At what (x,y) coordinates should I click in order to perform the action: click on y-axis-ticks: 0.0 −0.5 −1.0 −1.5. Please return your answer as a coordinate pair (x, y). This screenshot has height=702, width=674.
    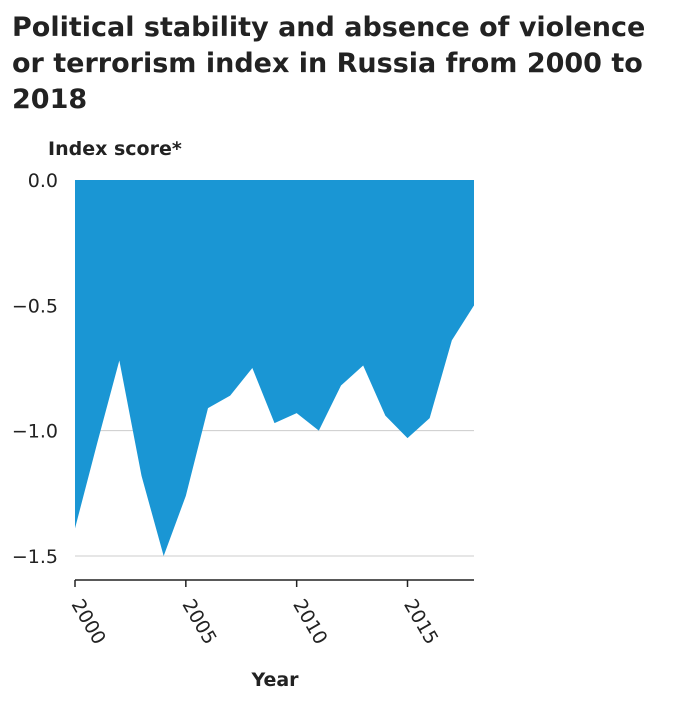
    Looking at the image, I should click on (35, 369).